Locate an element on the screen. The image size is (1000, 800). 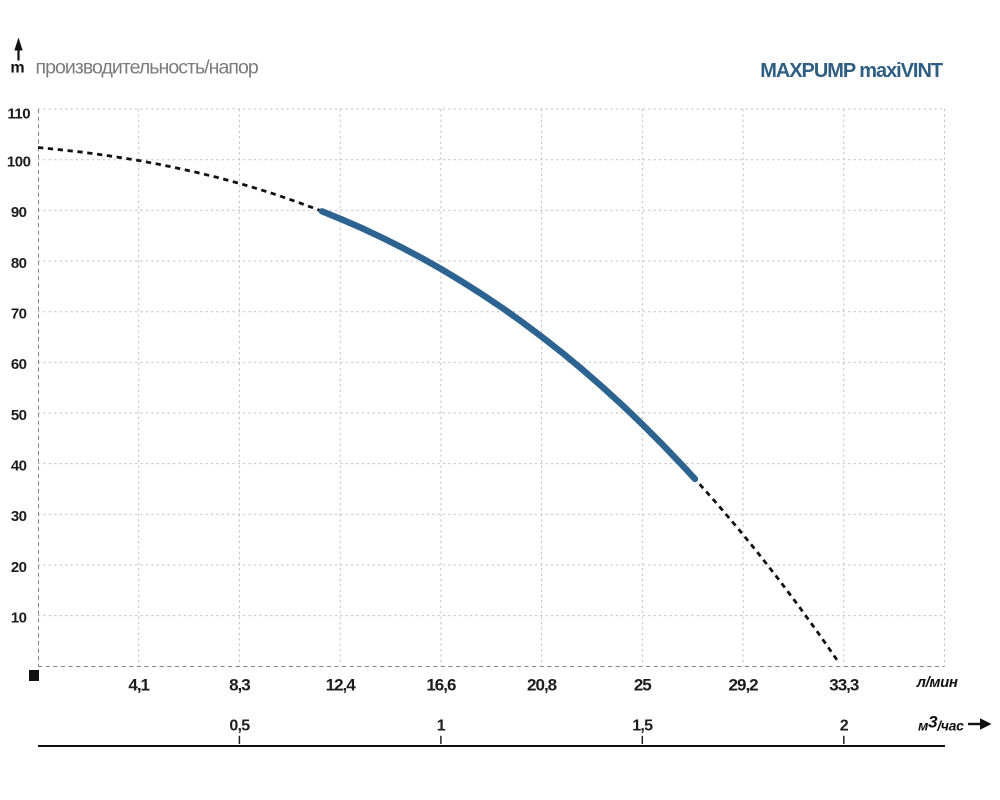
svg-text: 25 is located at coordinates (642, 684).